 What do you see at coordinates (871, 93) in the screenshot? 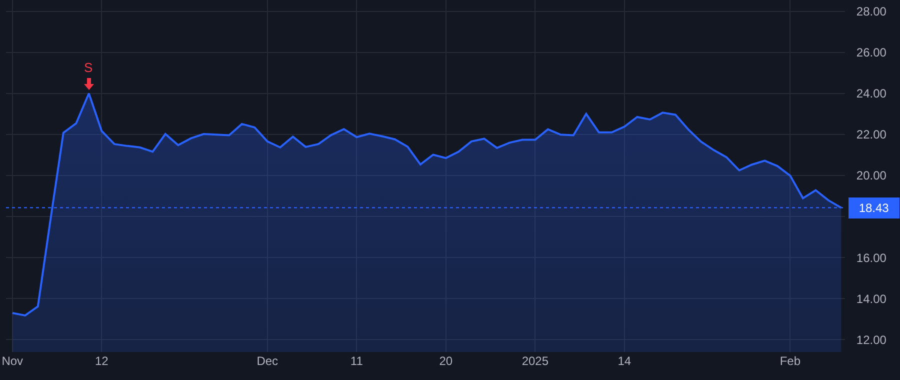
I see `y-tick-label: 24.00` at bounding box center [871, 93].